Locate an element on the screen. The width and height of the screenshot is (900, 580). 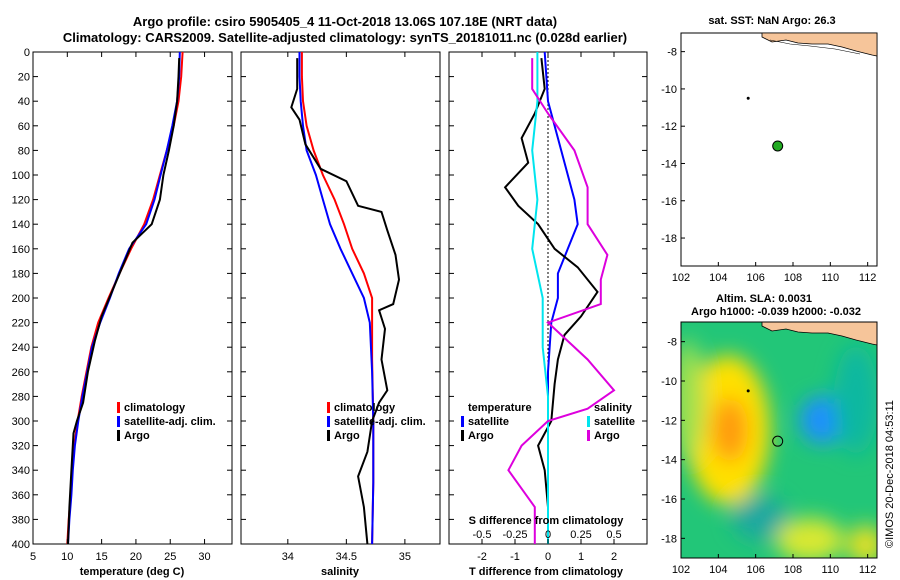
s-tick-label: 0.5 is located at coordinates (613, 535).